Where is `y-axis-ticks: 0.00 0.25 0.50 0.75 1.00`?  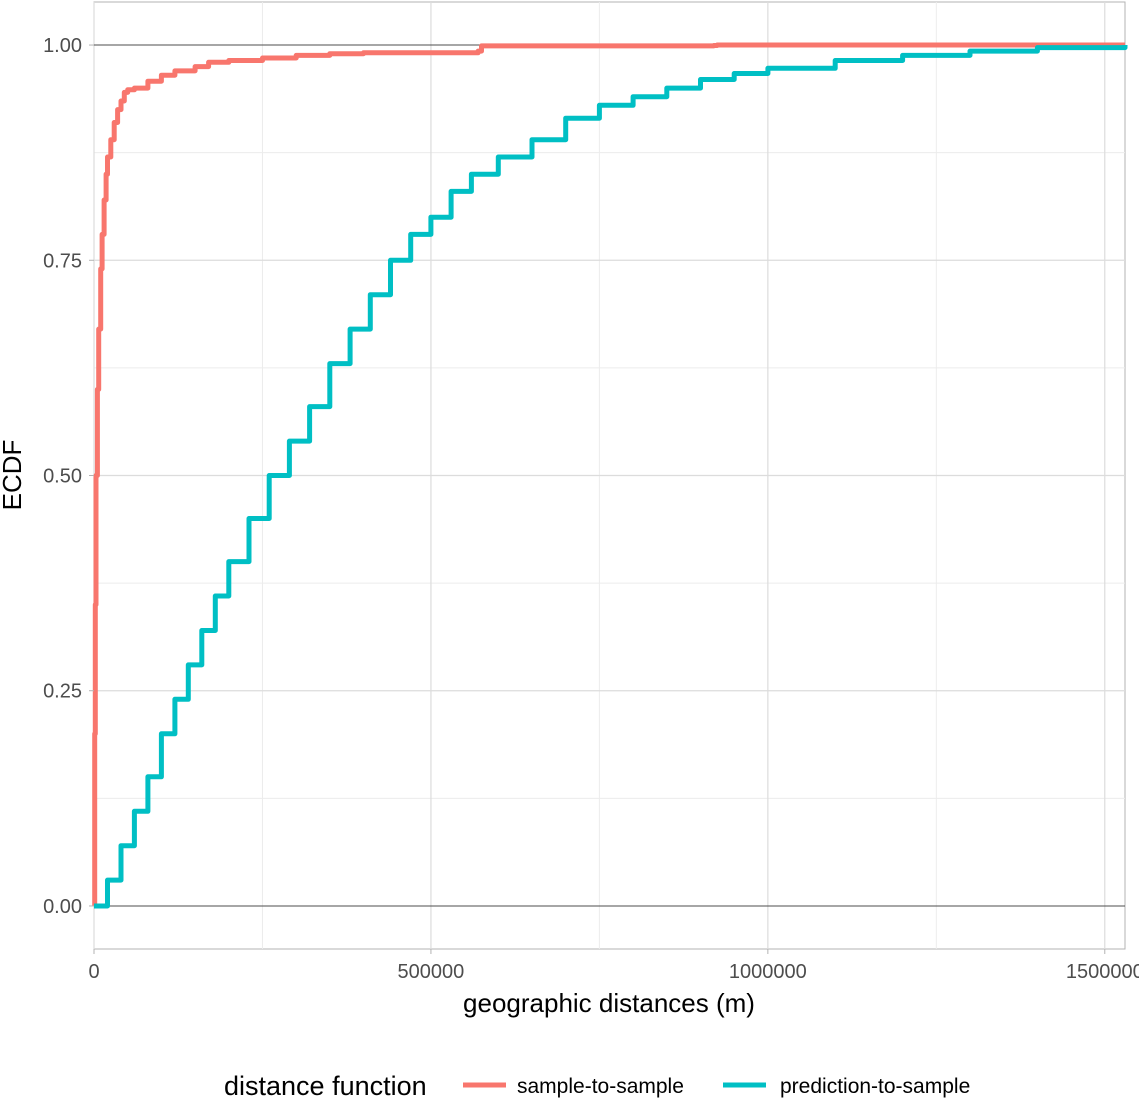 y-axis-ticks: 0.00 0.25 0.50 0.75 1.00 is located at coordinates (68, 476).